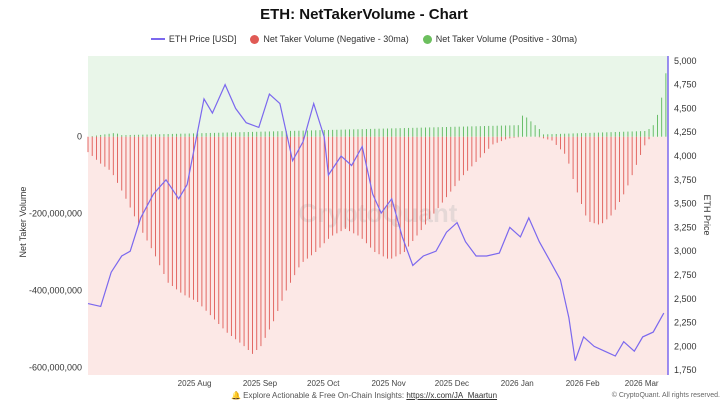  Describe the element at coordinates (685, 85) in the screenshot. I see `right-axis-tick-label: 4,750` at that location.